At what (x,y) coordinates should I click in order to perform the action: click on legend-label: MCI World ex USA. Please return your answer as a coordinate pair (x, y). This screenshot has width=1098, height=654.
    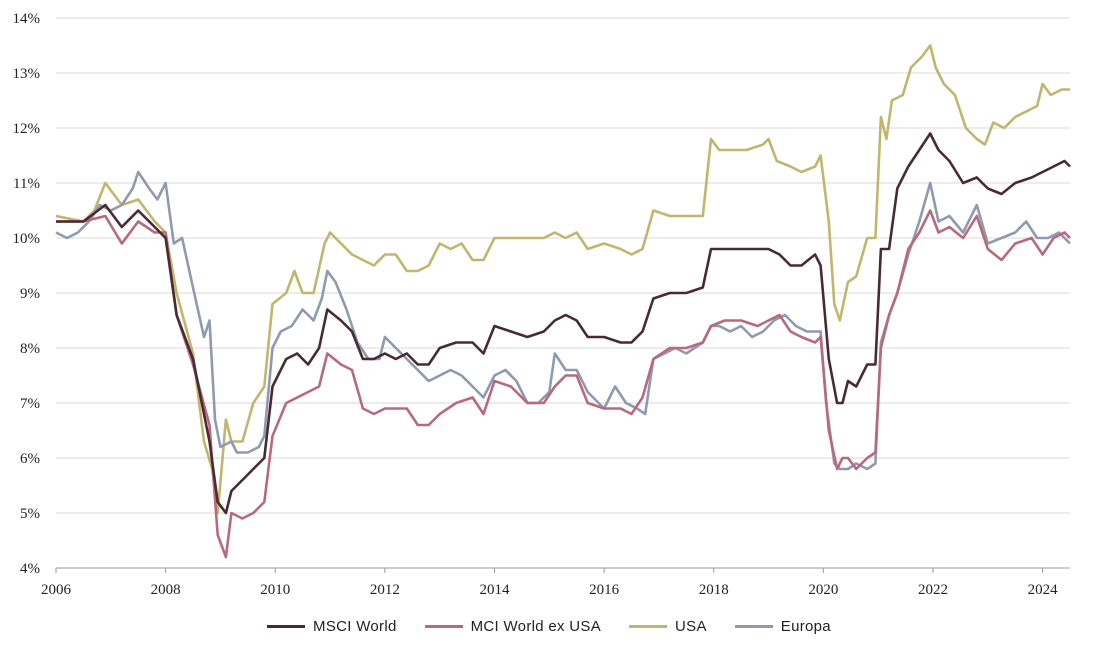
    Looking at the image, I should click on (536, 626).